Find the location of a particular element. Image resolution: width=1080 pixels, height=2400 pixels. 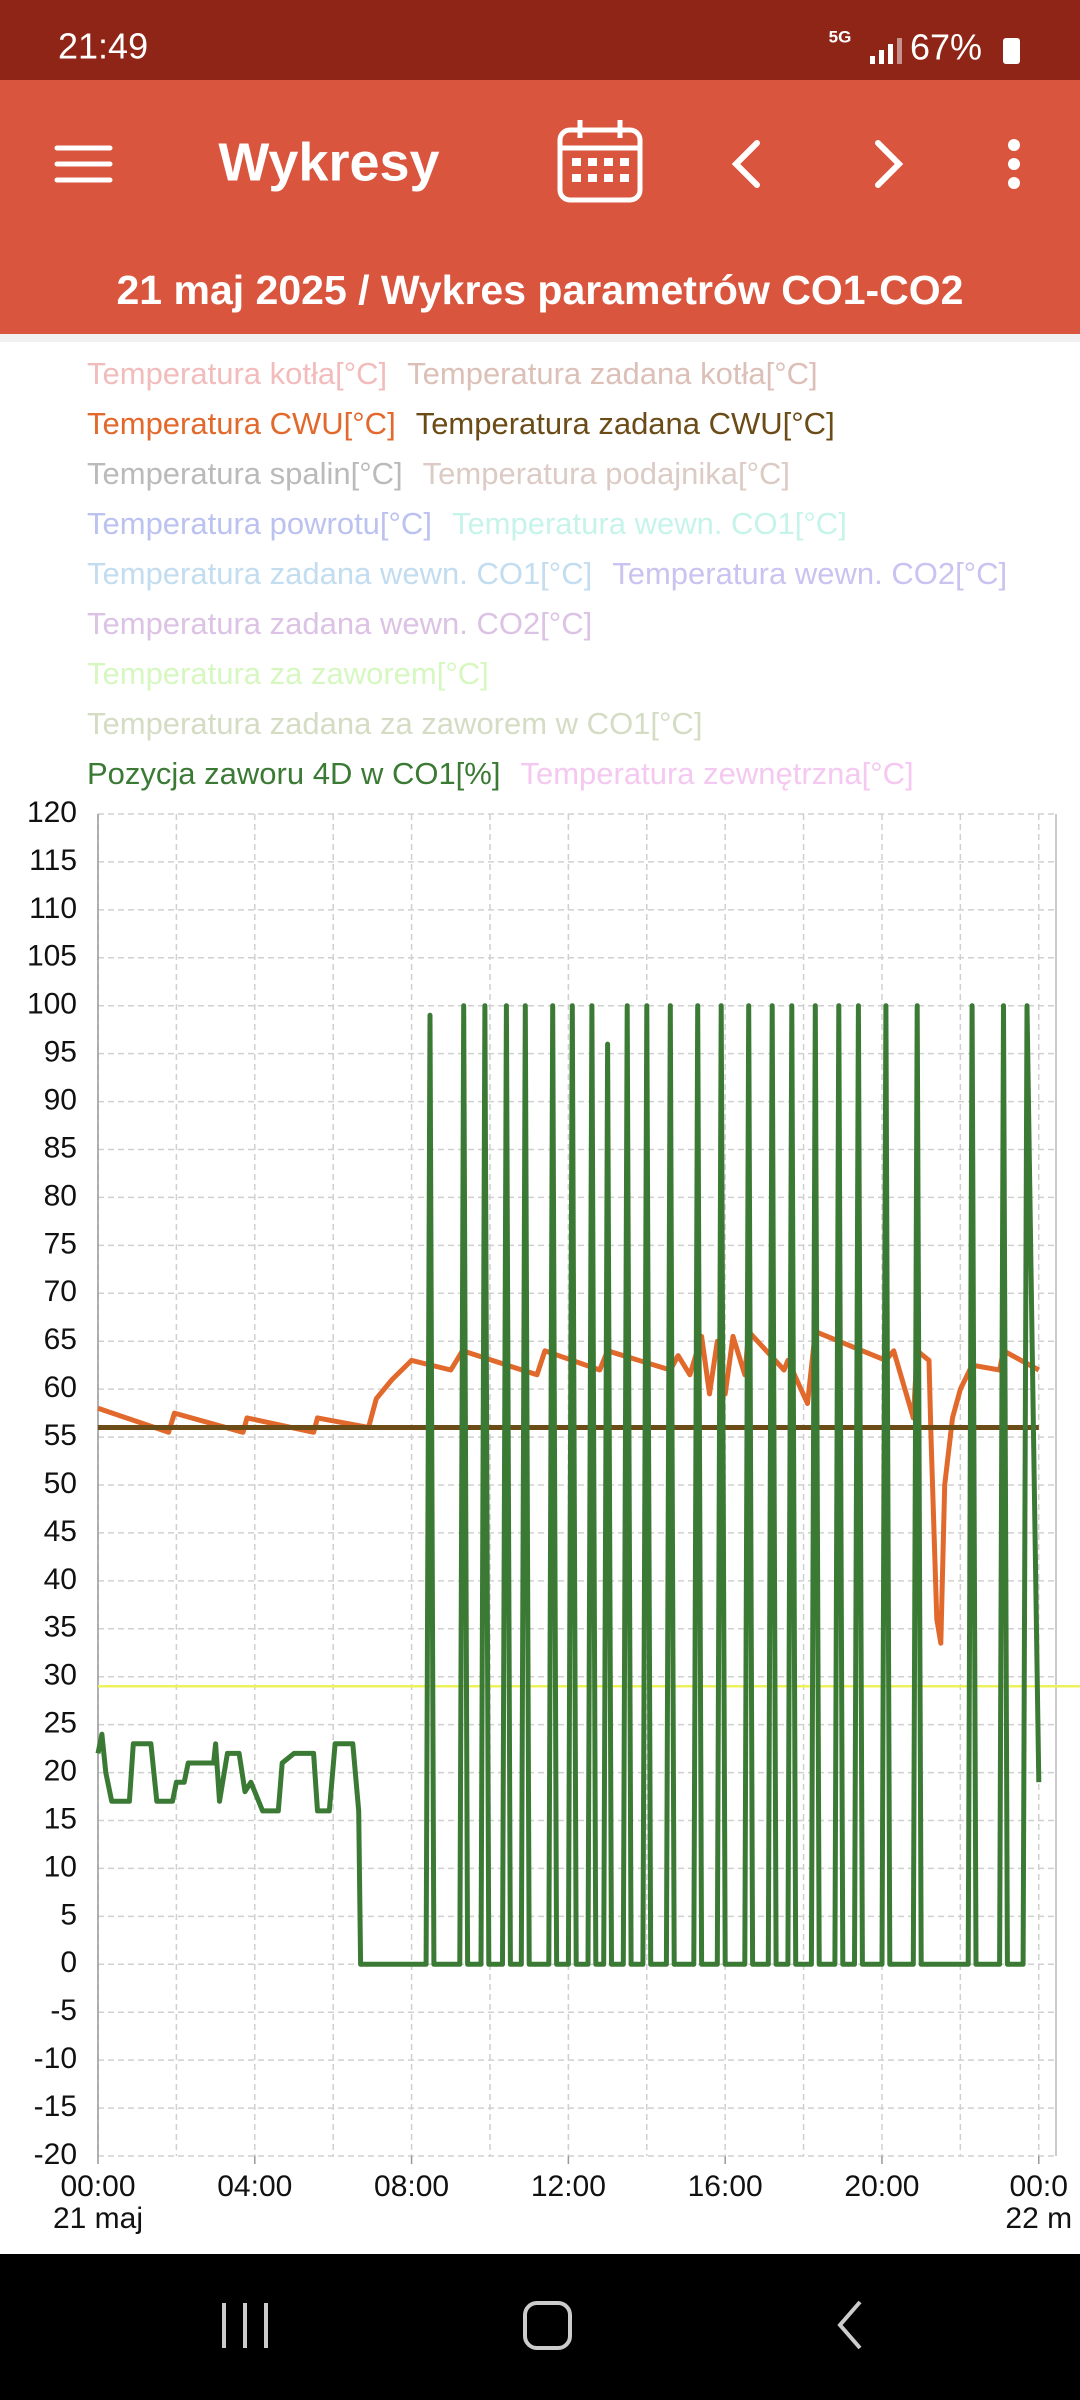

nav-buttons is located at coordinates (542, 2325).